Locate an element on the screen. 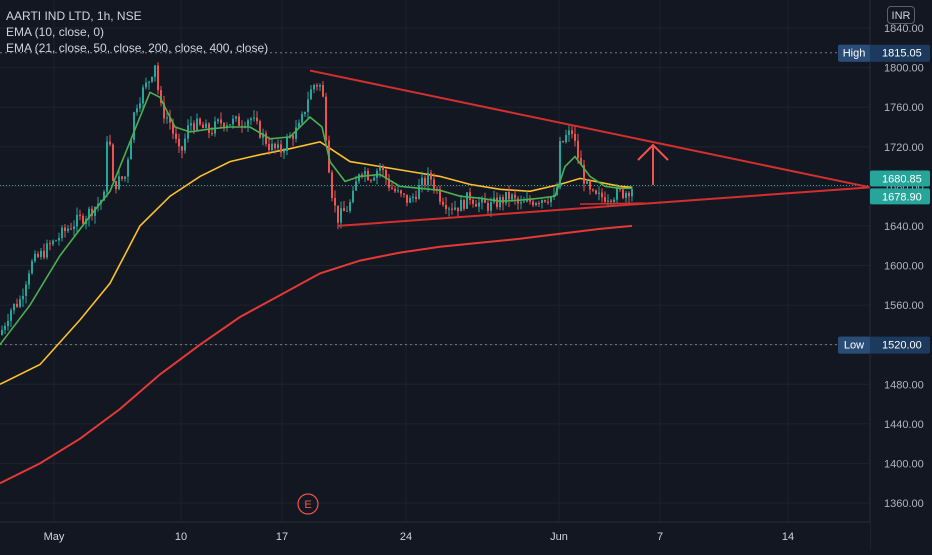  price-tag: 1680.85 is located at coordinates (900, 178).